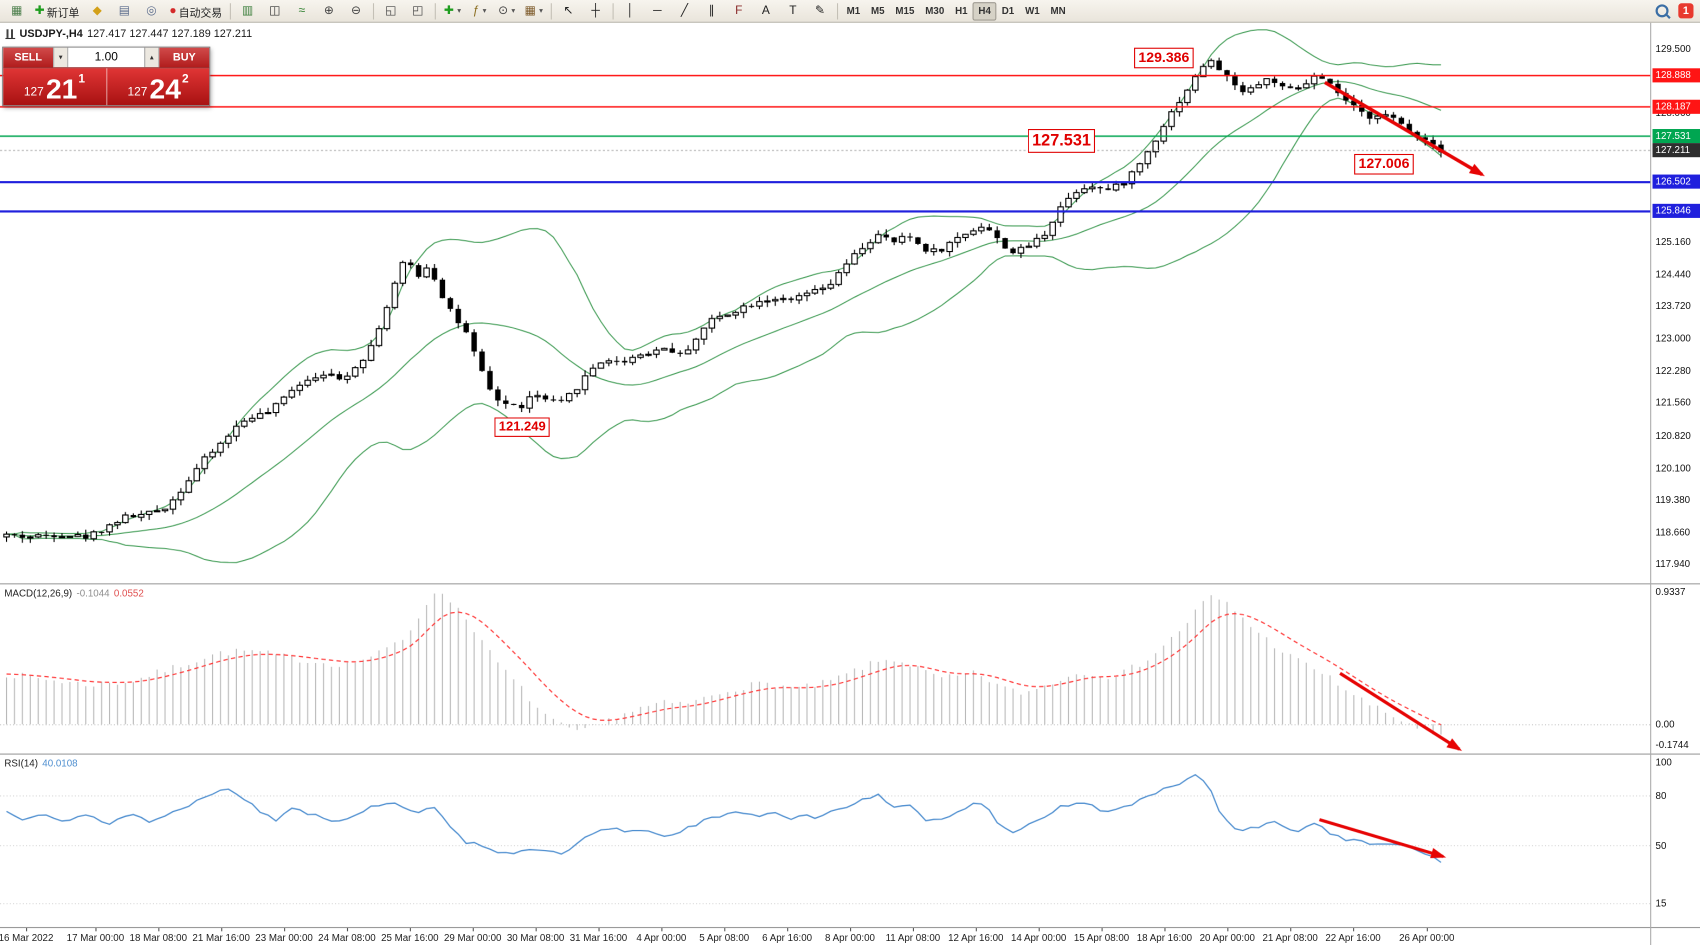 The height and width of the screenshot is (945, 1700). What do you see at coordinates (630, 11) in the screenshot?
I see `vline-tool-icon: │` at bounding box center [630, 11].